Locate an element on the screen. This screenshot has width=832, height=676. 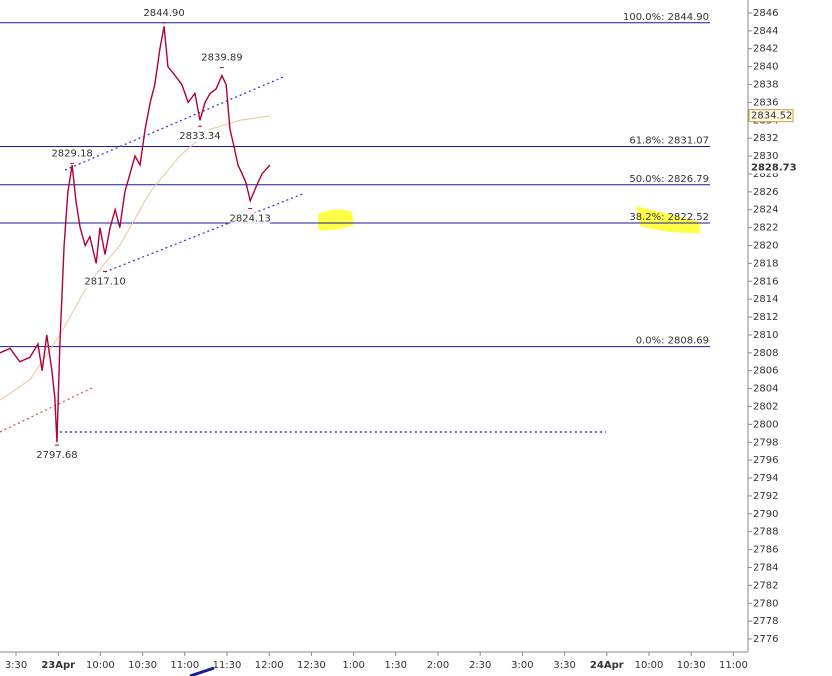
x-tick-label: 11:30 is located at coordinates (227, 665).